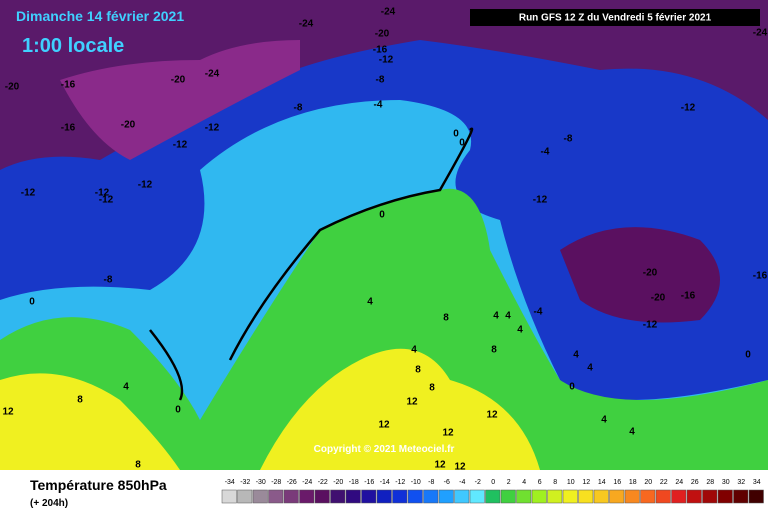  Describe the element at coordinates (400, 482) in the screenshot. I see `colorbar-tick-label: -12` at that location.